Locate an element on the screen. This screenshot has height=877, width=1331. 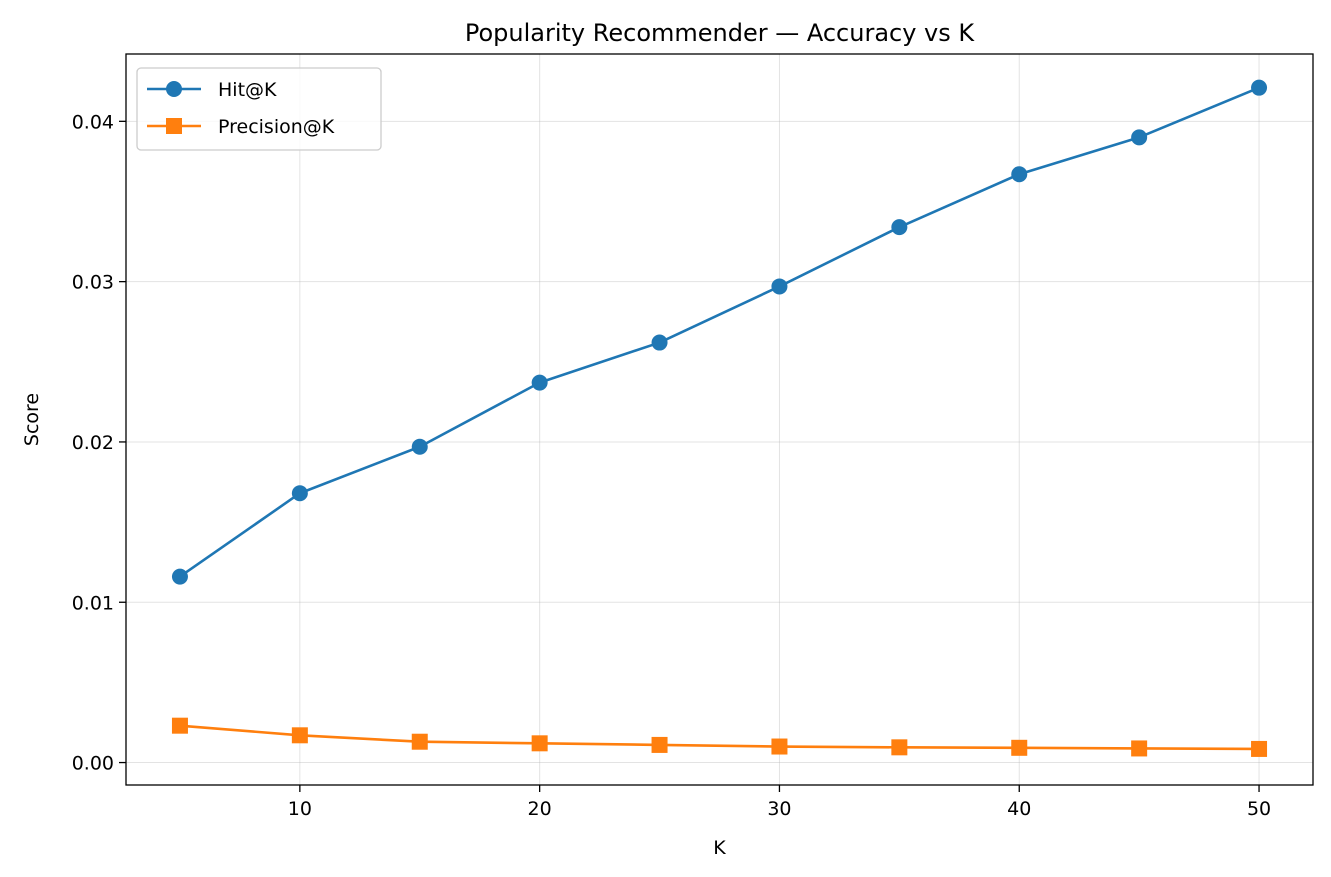
x-axis-title: K is located at coordinates (719, 848).